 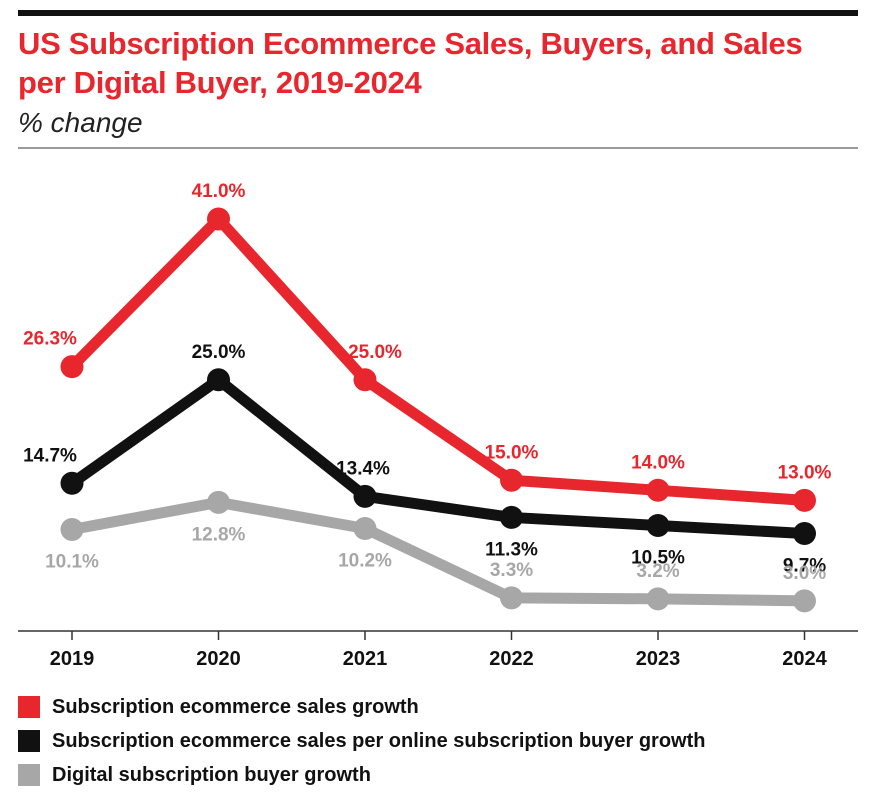 What do you see at coordinates (804, 573) in the screenshot?
I see `data-label-buyer-growth-2024: 3.0%` at bounding box center [804, 573].